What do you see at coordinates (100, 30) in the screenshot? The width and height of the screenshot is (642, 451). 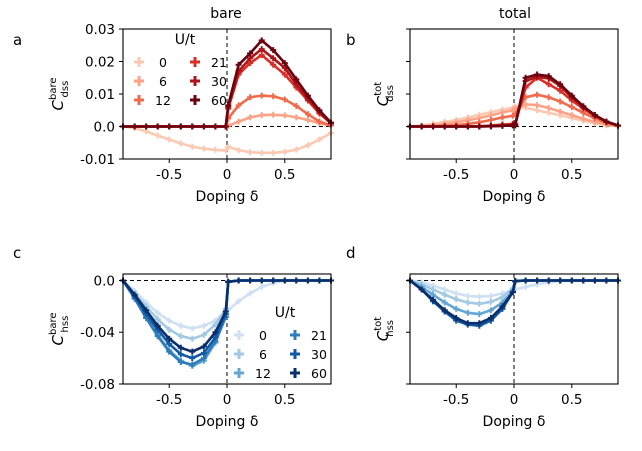 I see `y-tick-label: 0.03` at bounding box center [100, 30].